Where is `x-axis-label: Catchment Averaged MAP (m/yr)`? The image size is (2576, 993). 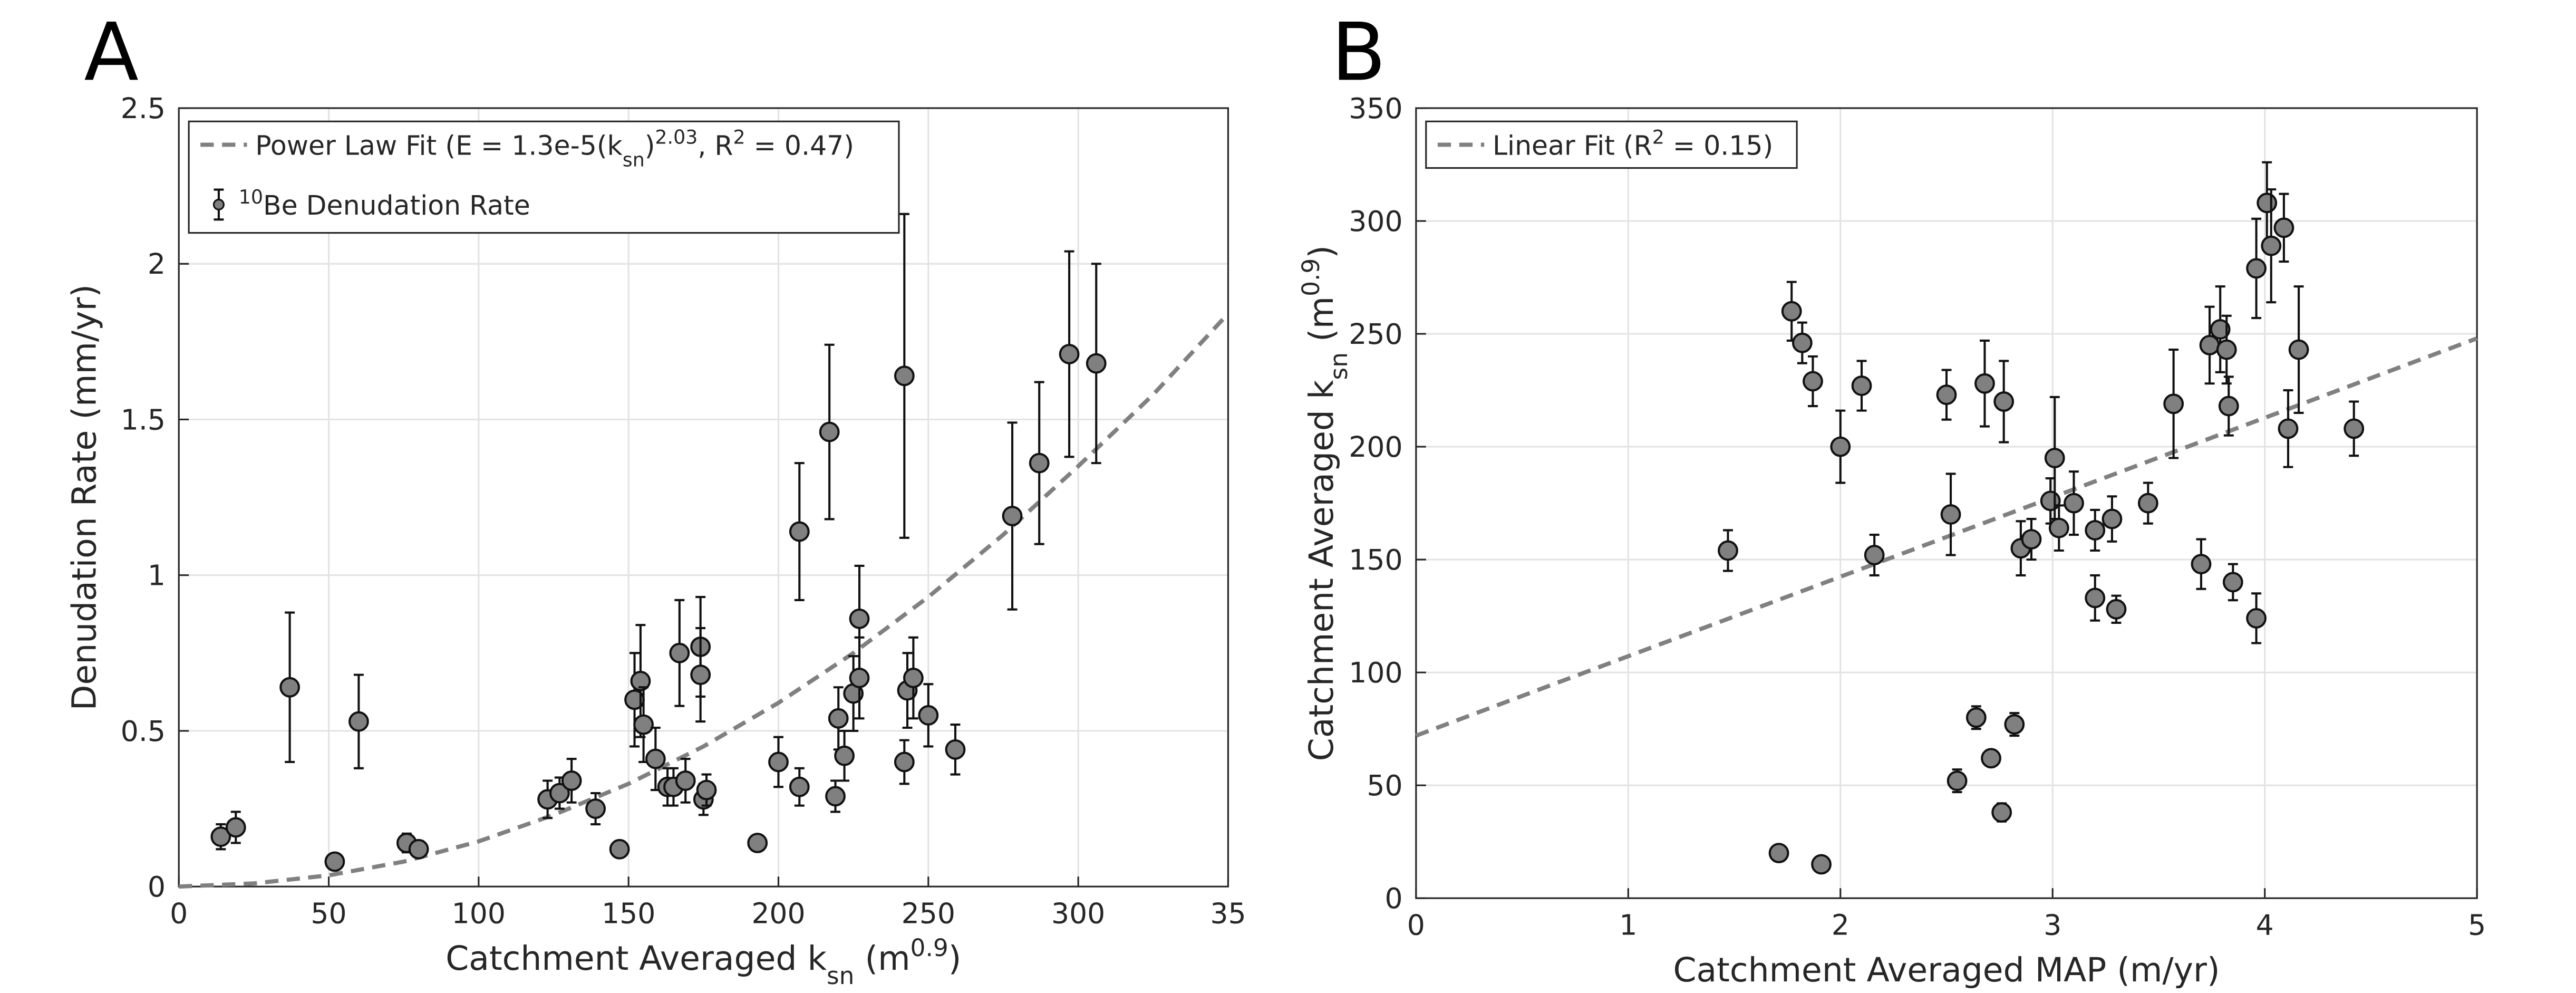
x-axis-label: Catchment Averaged MAP (m/yr) is located at coordinates (1946, 969).